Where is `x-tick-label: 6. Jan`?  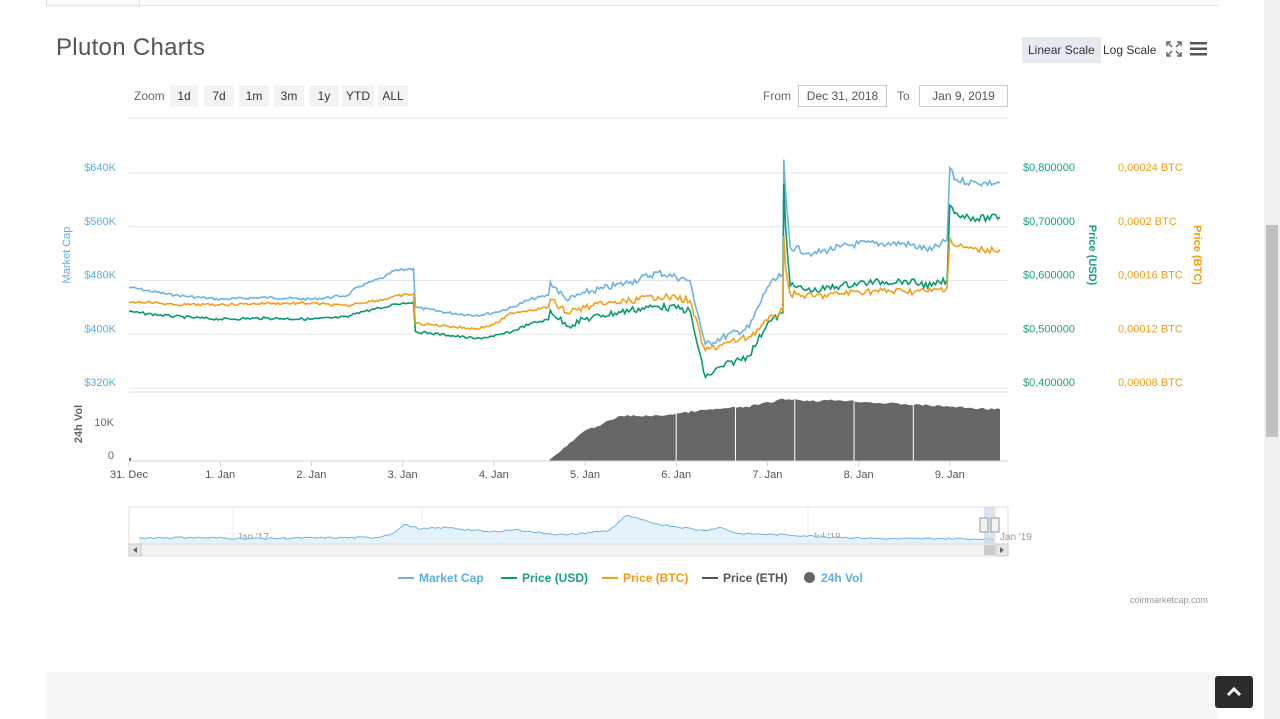
x-tick-label: 6. Jan is located at coordinates (676, 475).